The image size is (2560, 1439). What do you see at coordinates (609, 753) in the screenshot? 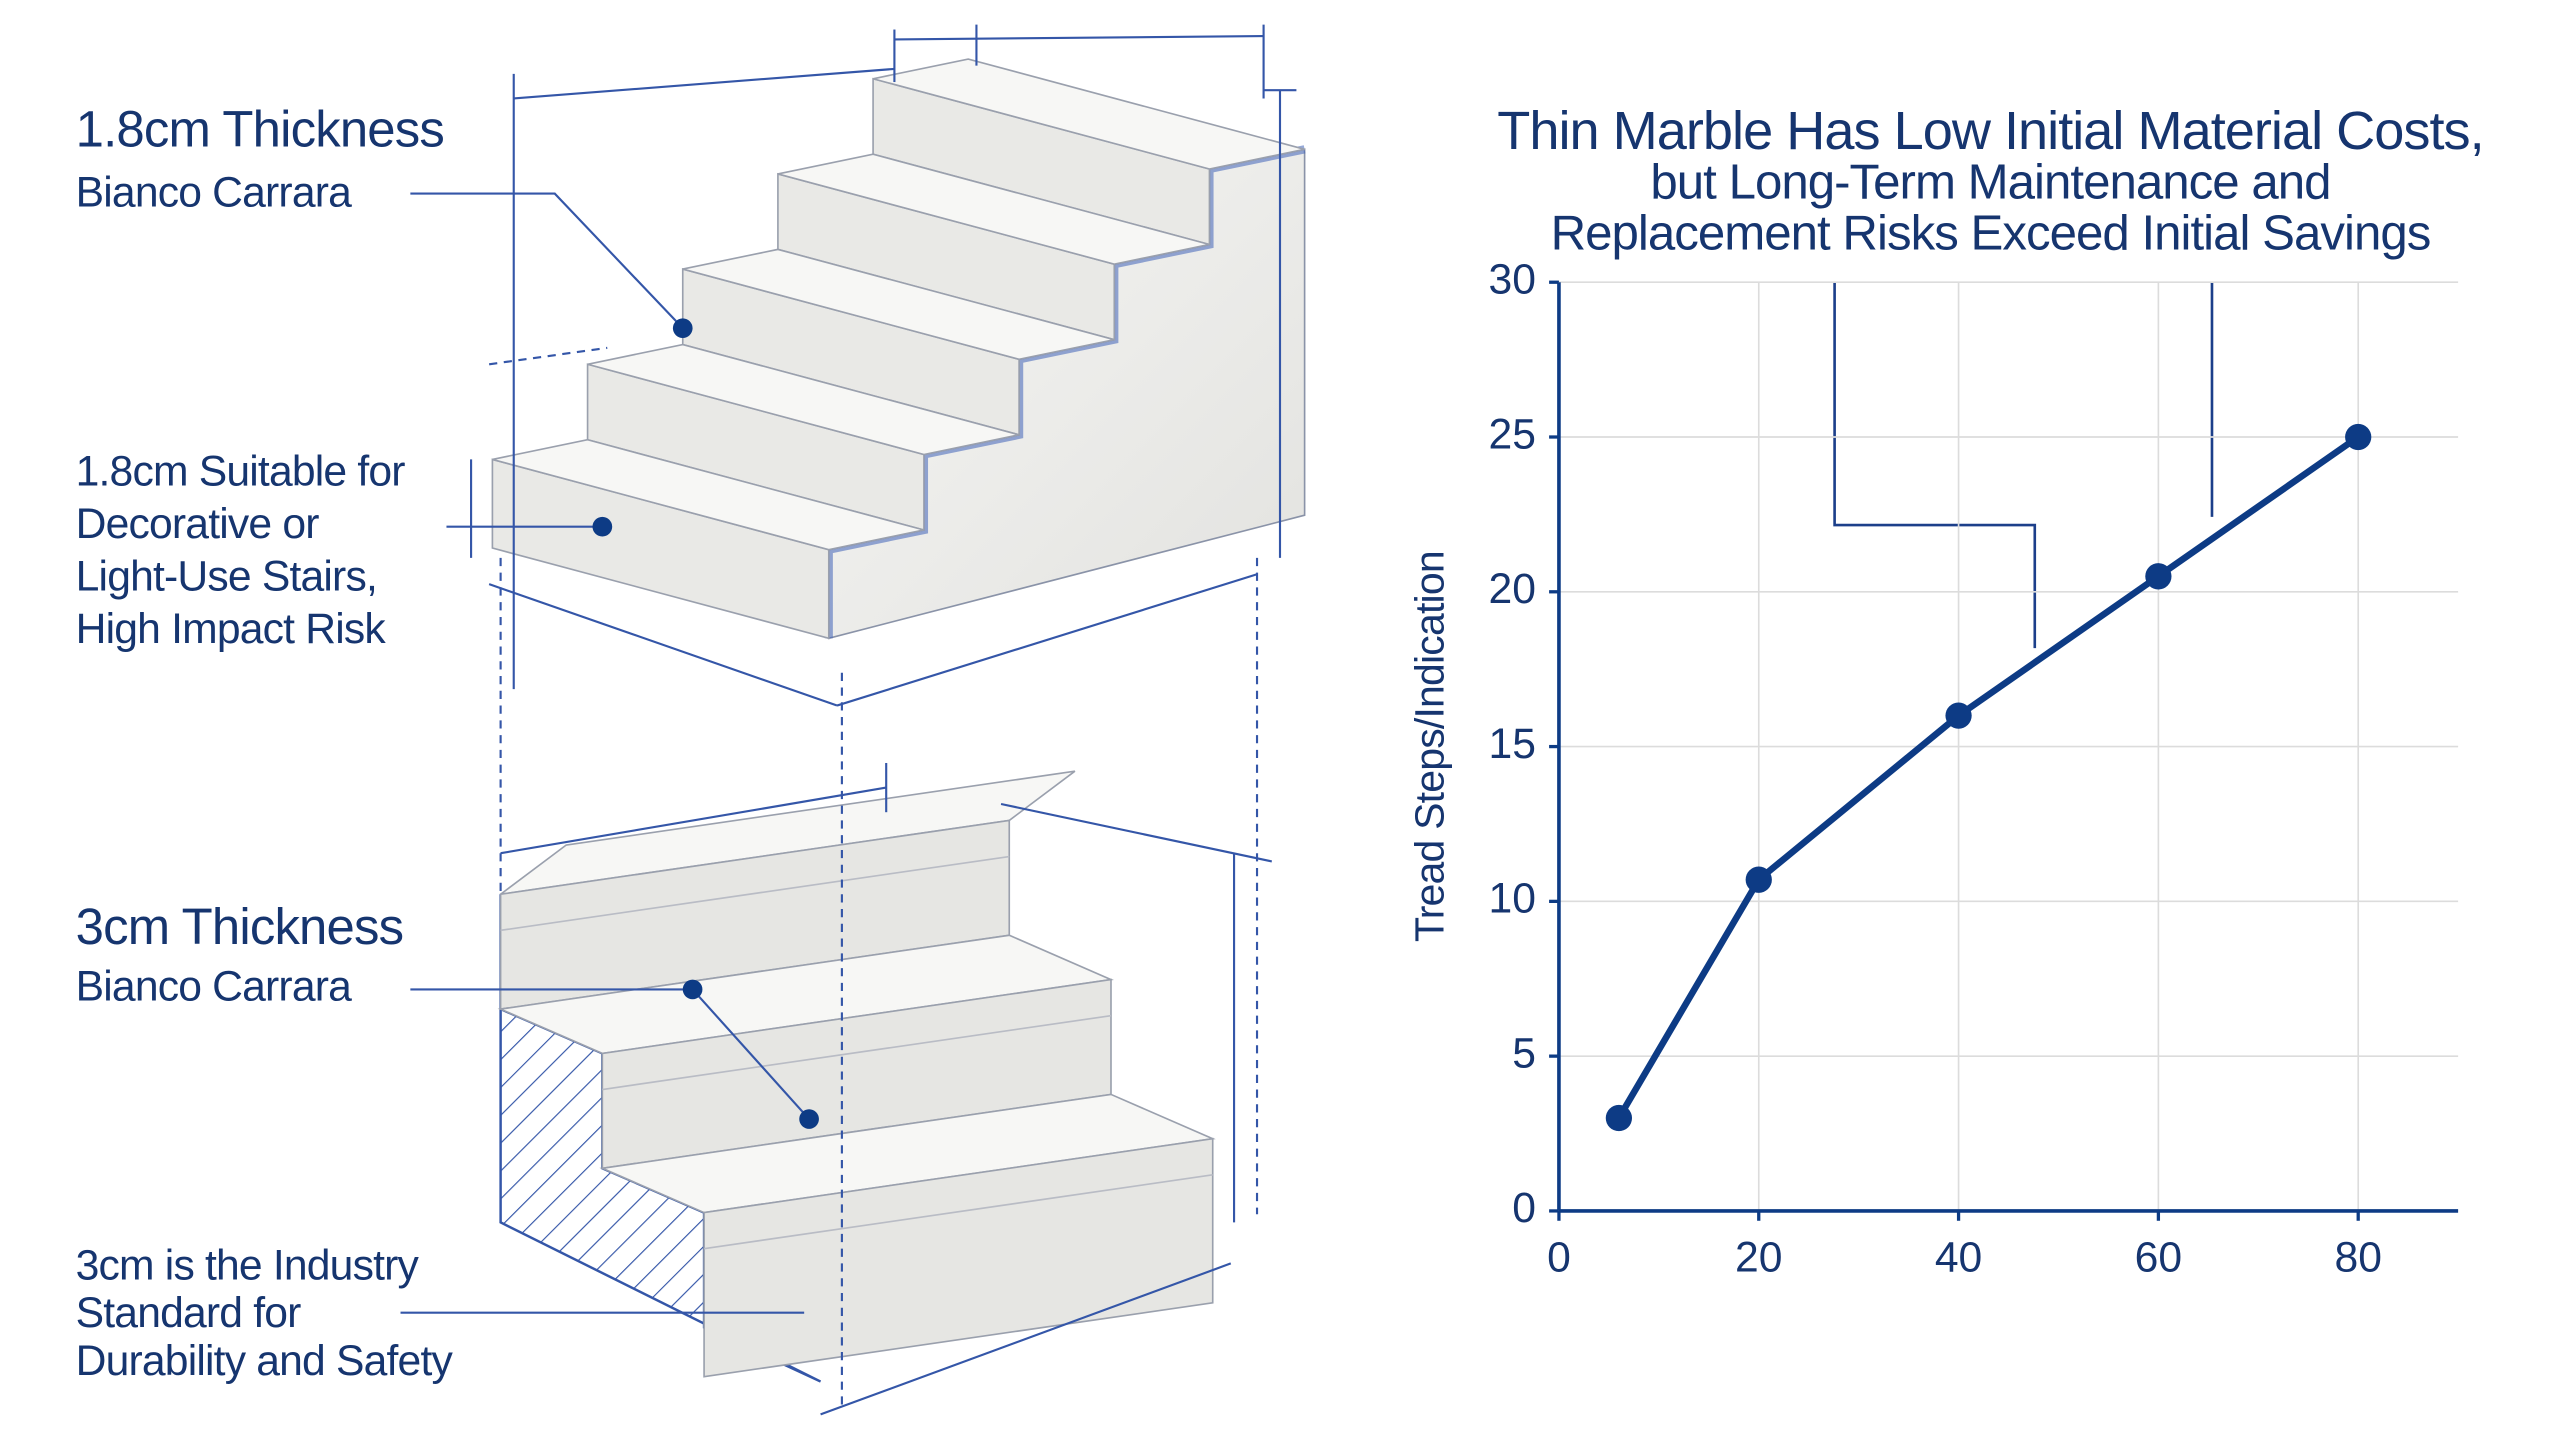
I see `callouts` at bounding box center [609, 753].